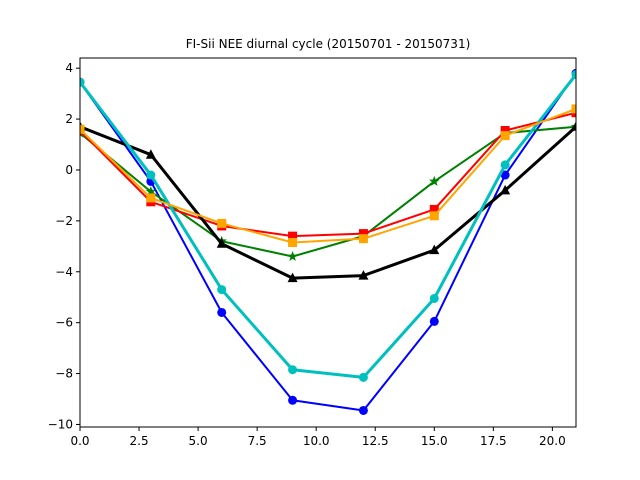 The width and height of the screenshot is (640, 480). Describe the element at coordinates (69, 119) in the screenshot. I see `y-tick-label: 2` at that location.